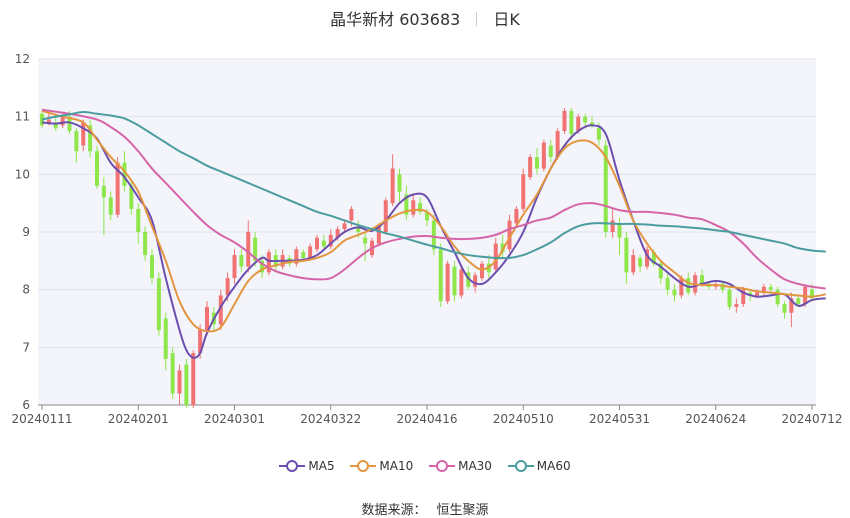 This screenshot has height=518, width=850. What do you see at coordinates (462, 510) in the screenshot?
I see `source-value: 恒生聚源` at bounding box center [462, 510].